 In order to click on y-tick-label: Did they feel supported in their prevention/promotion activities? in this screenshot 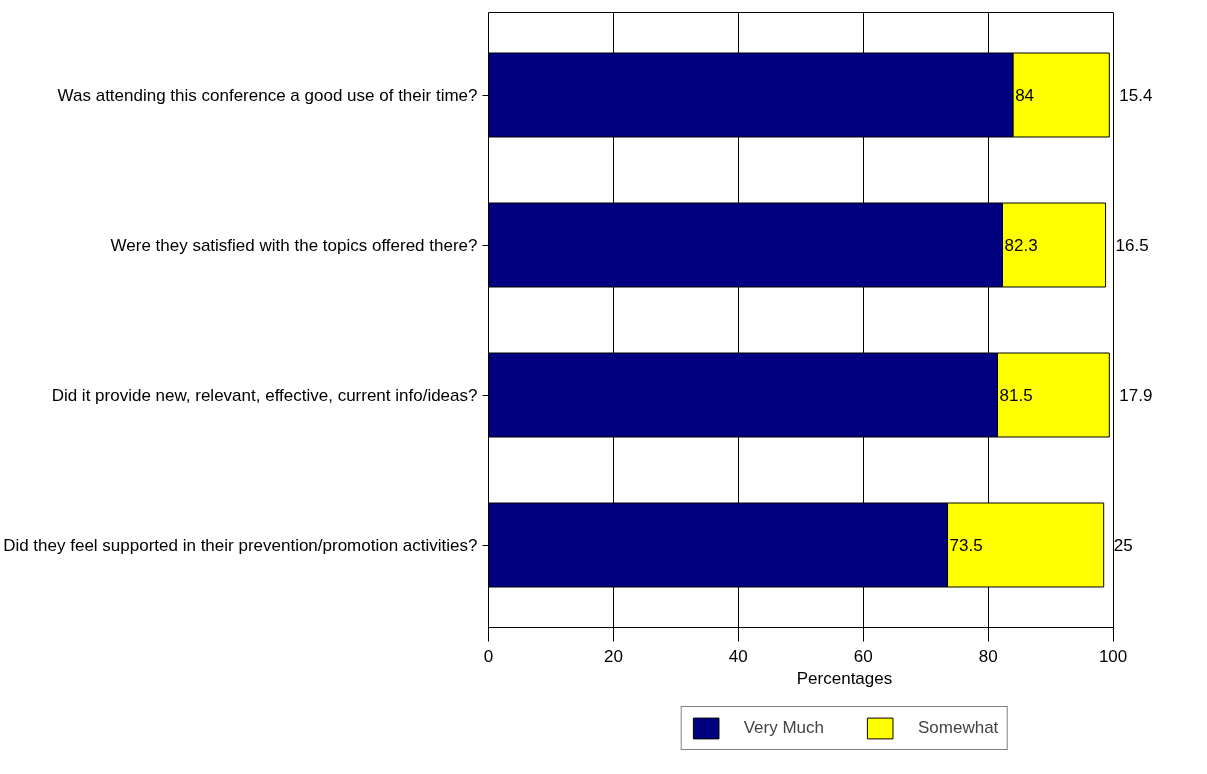, I will do `click(240, 545)`.